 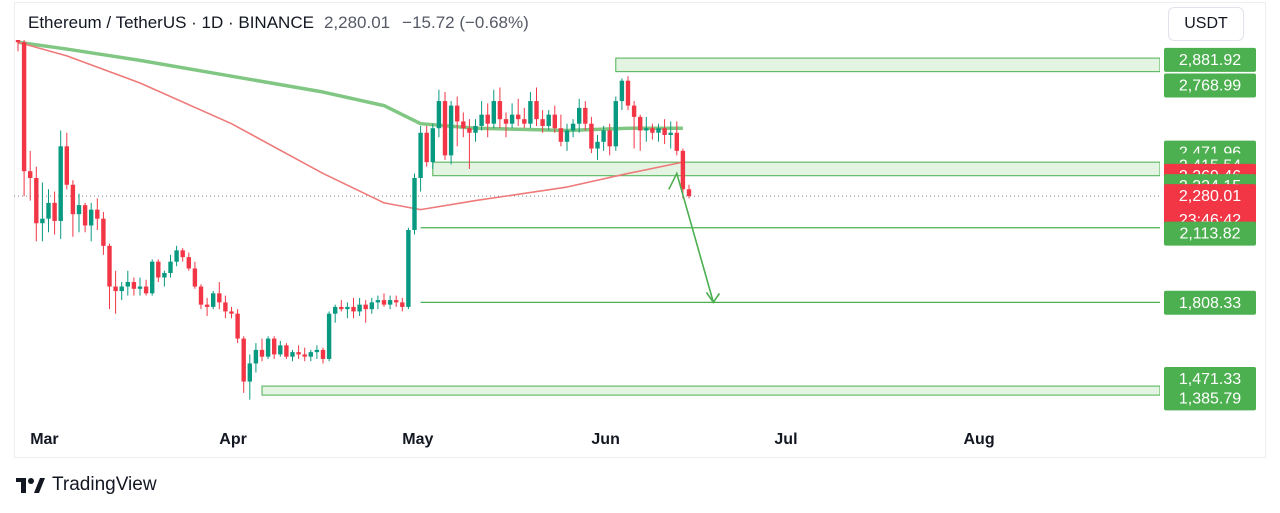 I want to click on x-axis-tick-label: Jun, so click(x=605, y=439).